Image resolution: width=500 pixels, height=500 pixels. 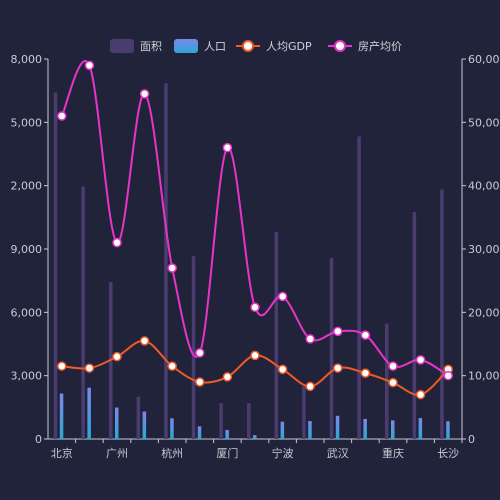 What do you see at coordinates (62, 453) in the screenshot?
I see `x-tick-label: 北京` at bounding box center [62, 453].